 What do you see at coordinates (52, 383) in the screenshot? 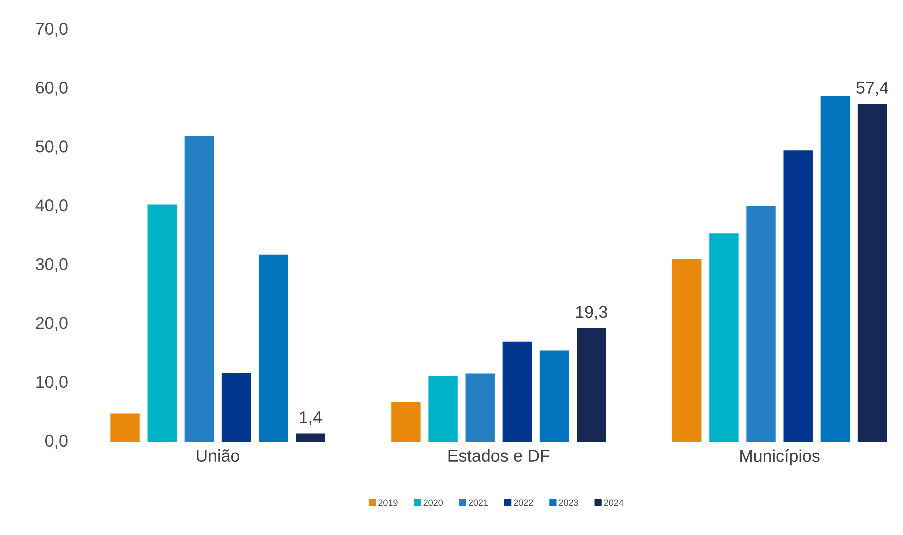
I see `y-tick-label: 10,0` at bounding box center [52, 383].